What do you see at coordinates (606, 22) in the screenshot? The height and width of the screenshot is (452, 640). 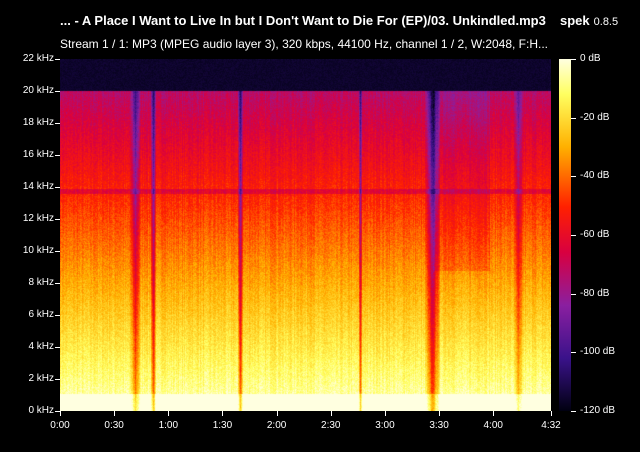 I see `app-version: 0.8.5` at bounding box center [606, 22].